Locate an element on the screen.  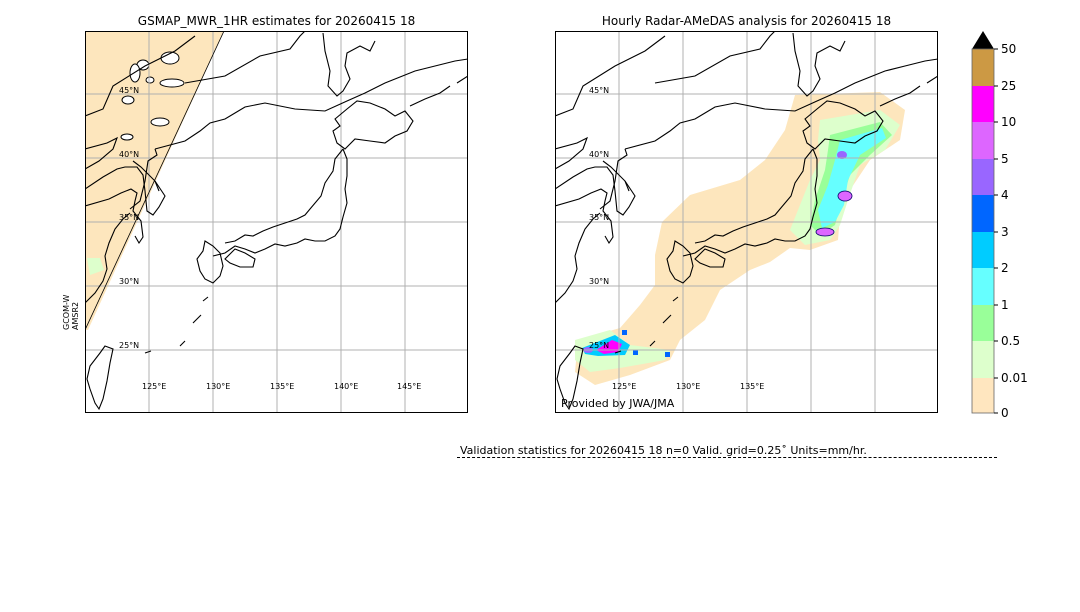
colorbar-tick: 0.01 is located at coordinates (1014, 378).